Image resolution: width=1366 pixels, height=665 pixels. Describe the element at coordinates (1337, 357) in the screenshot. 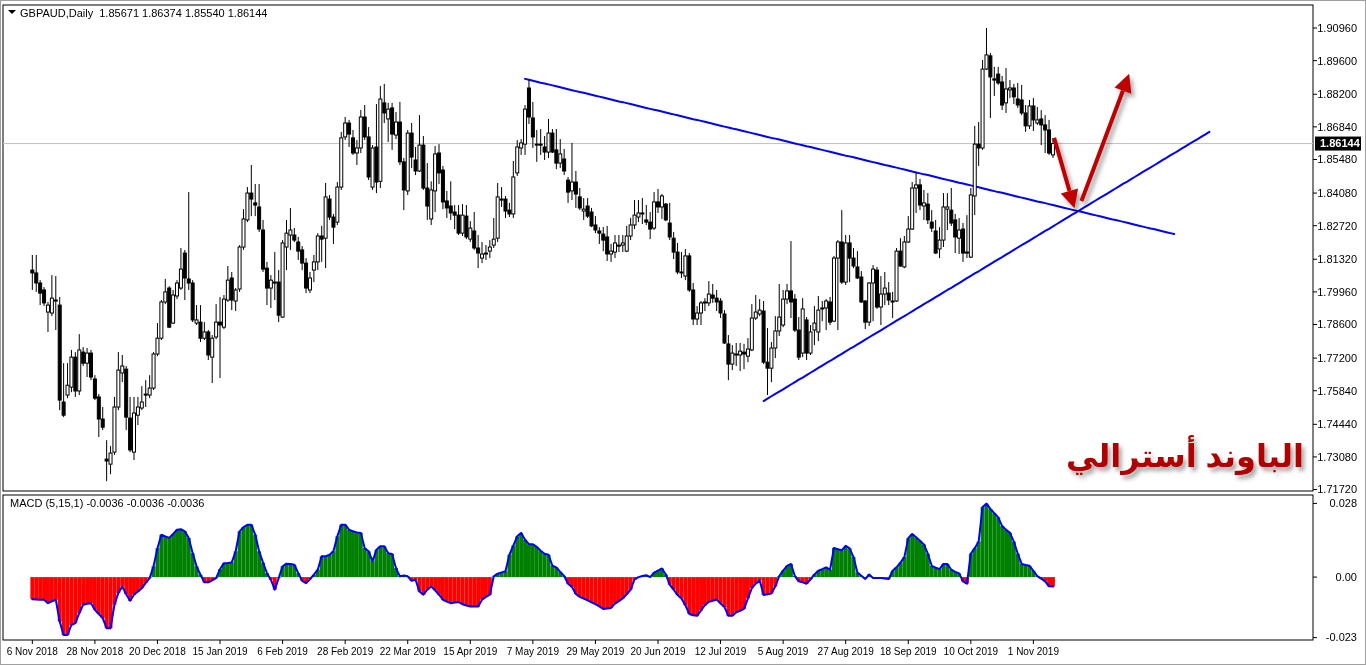

I see `y-tick-label: 1.77200` at that location.